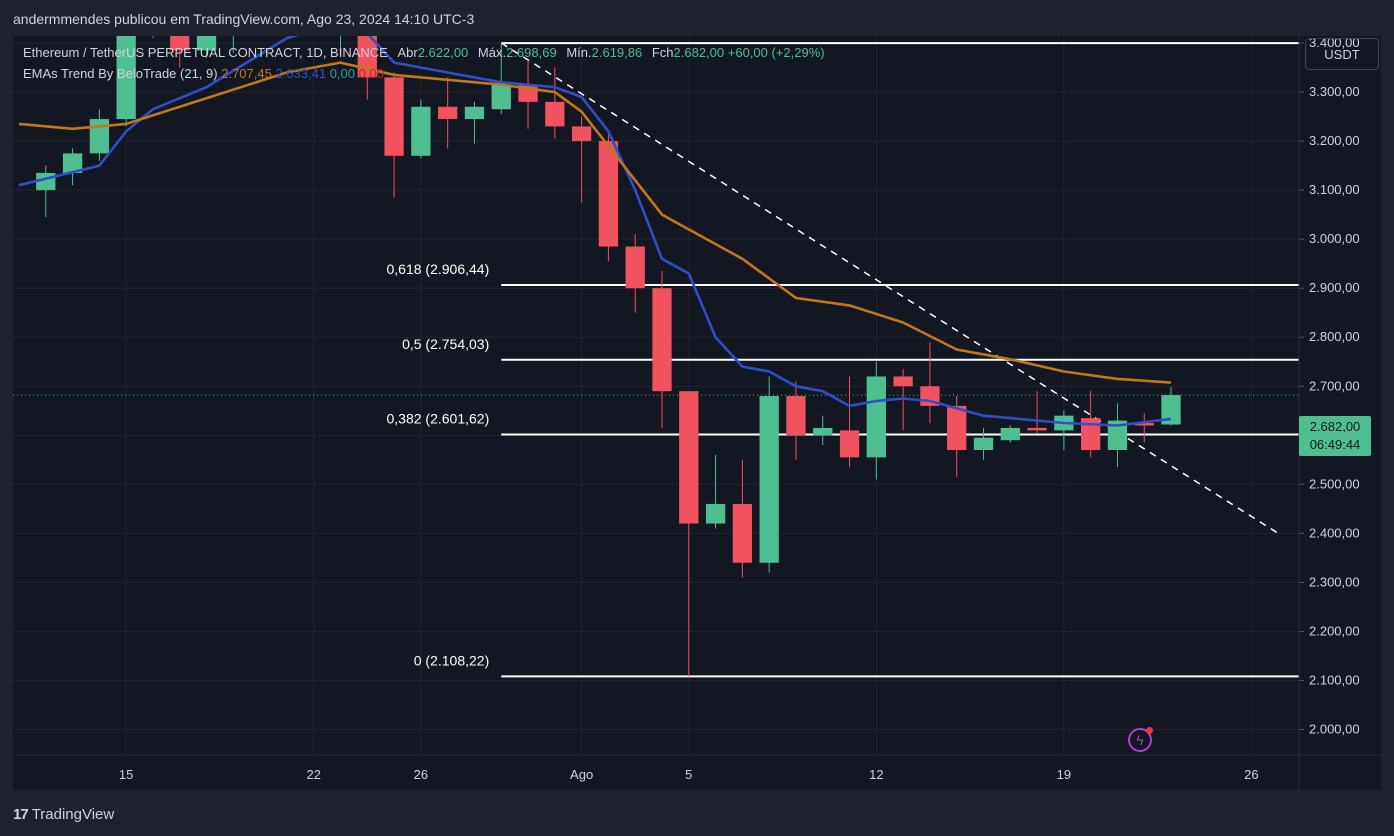 The height and width of the screenshot is (836, 1394). Describe the element at coordinates (492, 52) in the screenshot. I see `high-key: Máx.` at that location.